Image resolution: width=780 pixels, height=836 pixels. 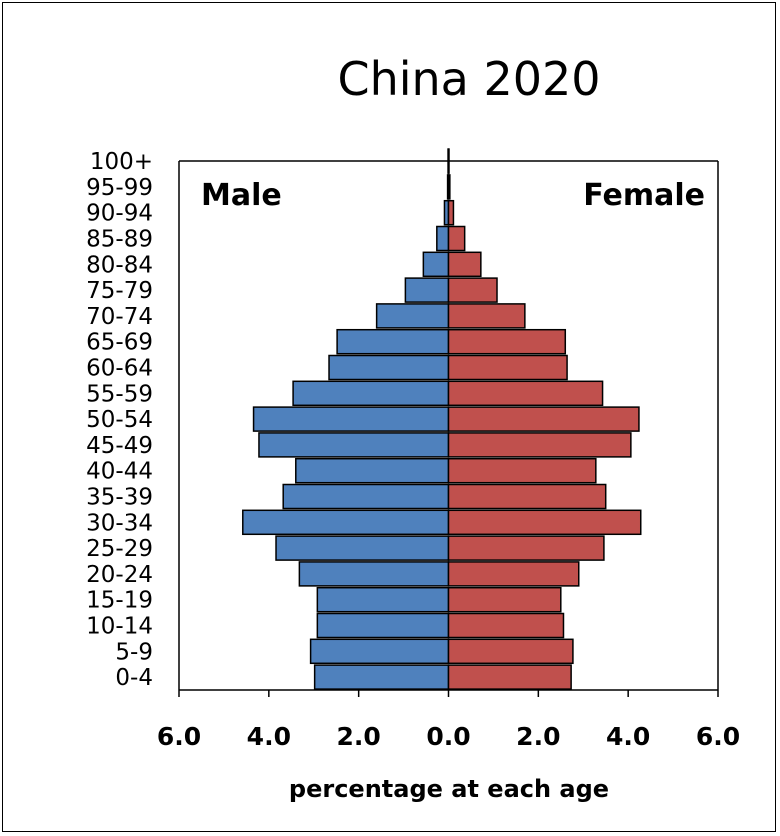 I want to click on female-label: Female, so click(x=644, y=195).